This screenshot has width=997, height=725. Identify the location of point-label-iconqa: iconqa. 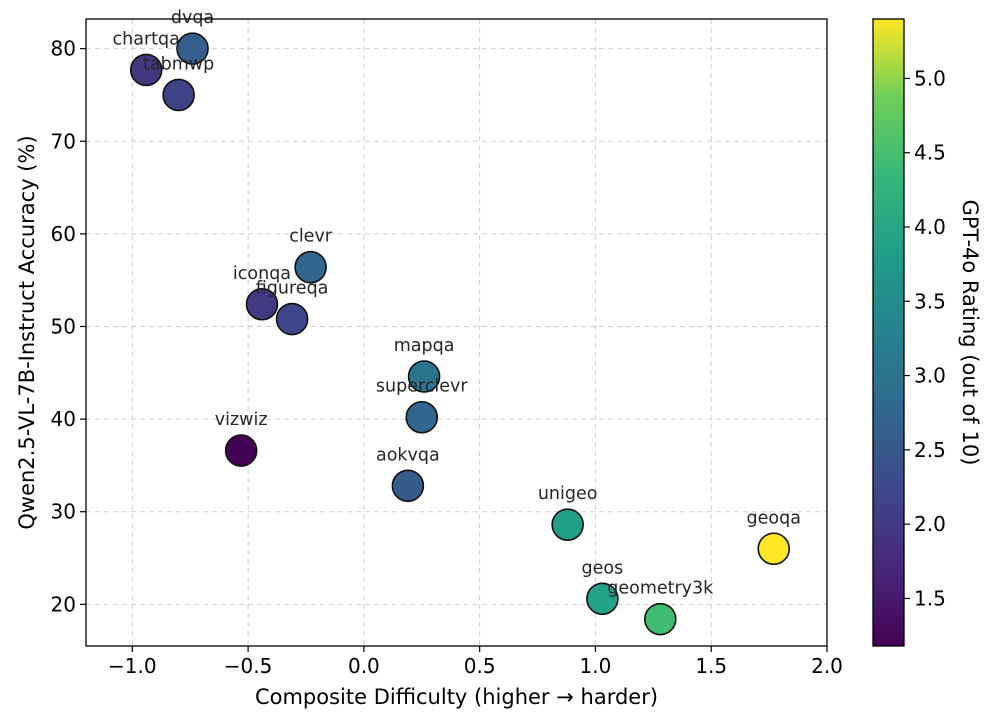
(262, 274).